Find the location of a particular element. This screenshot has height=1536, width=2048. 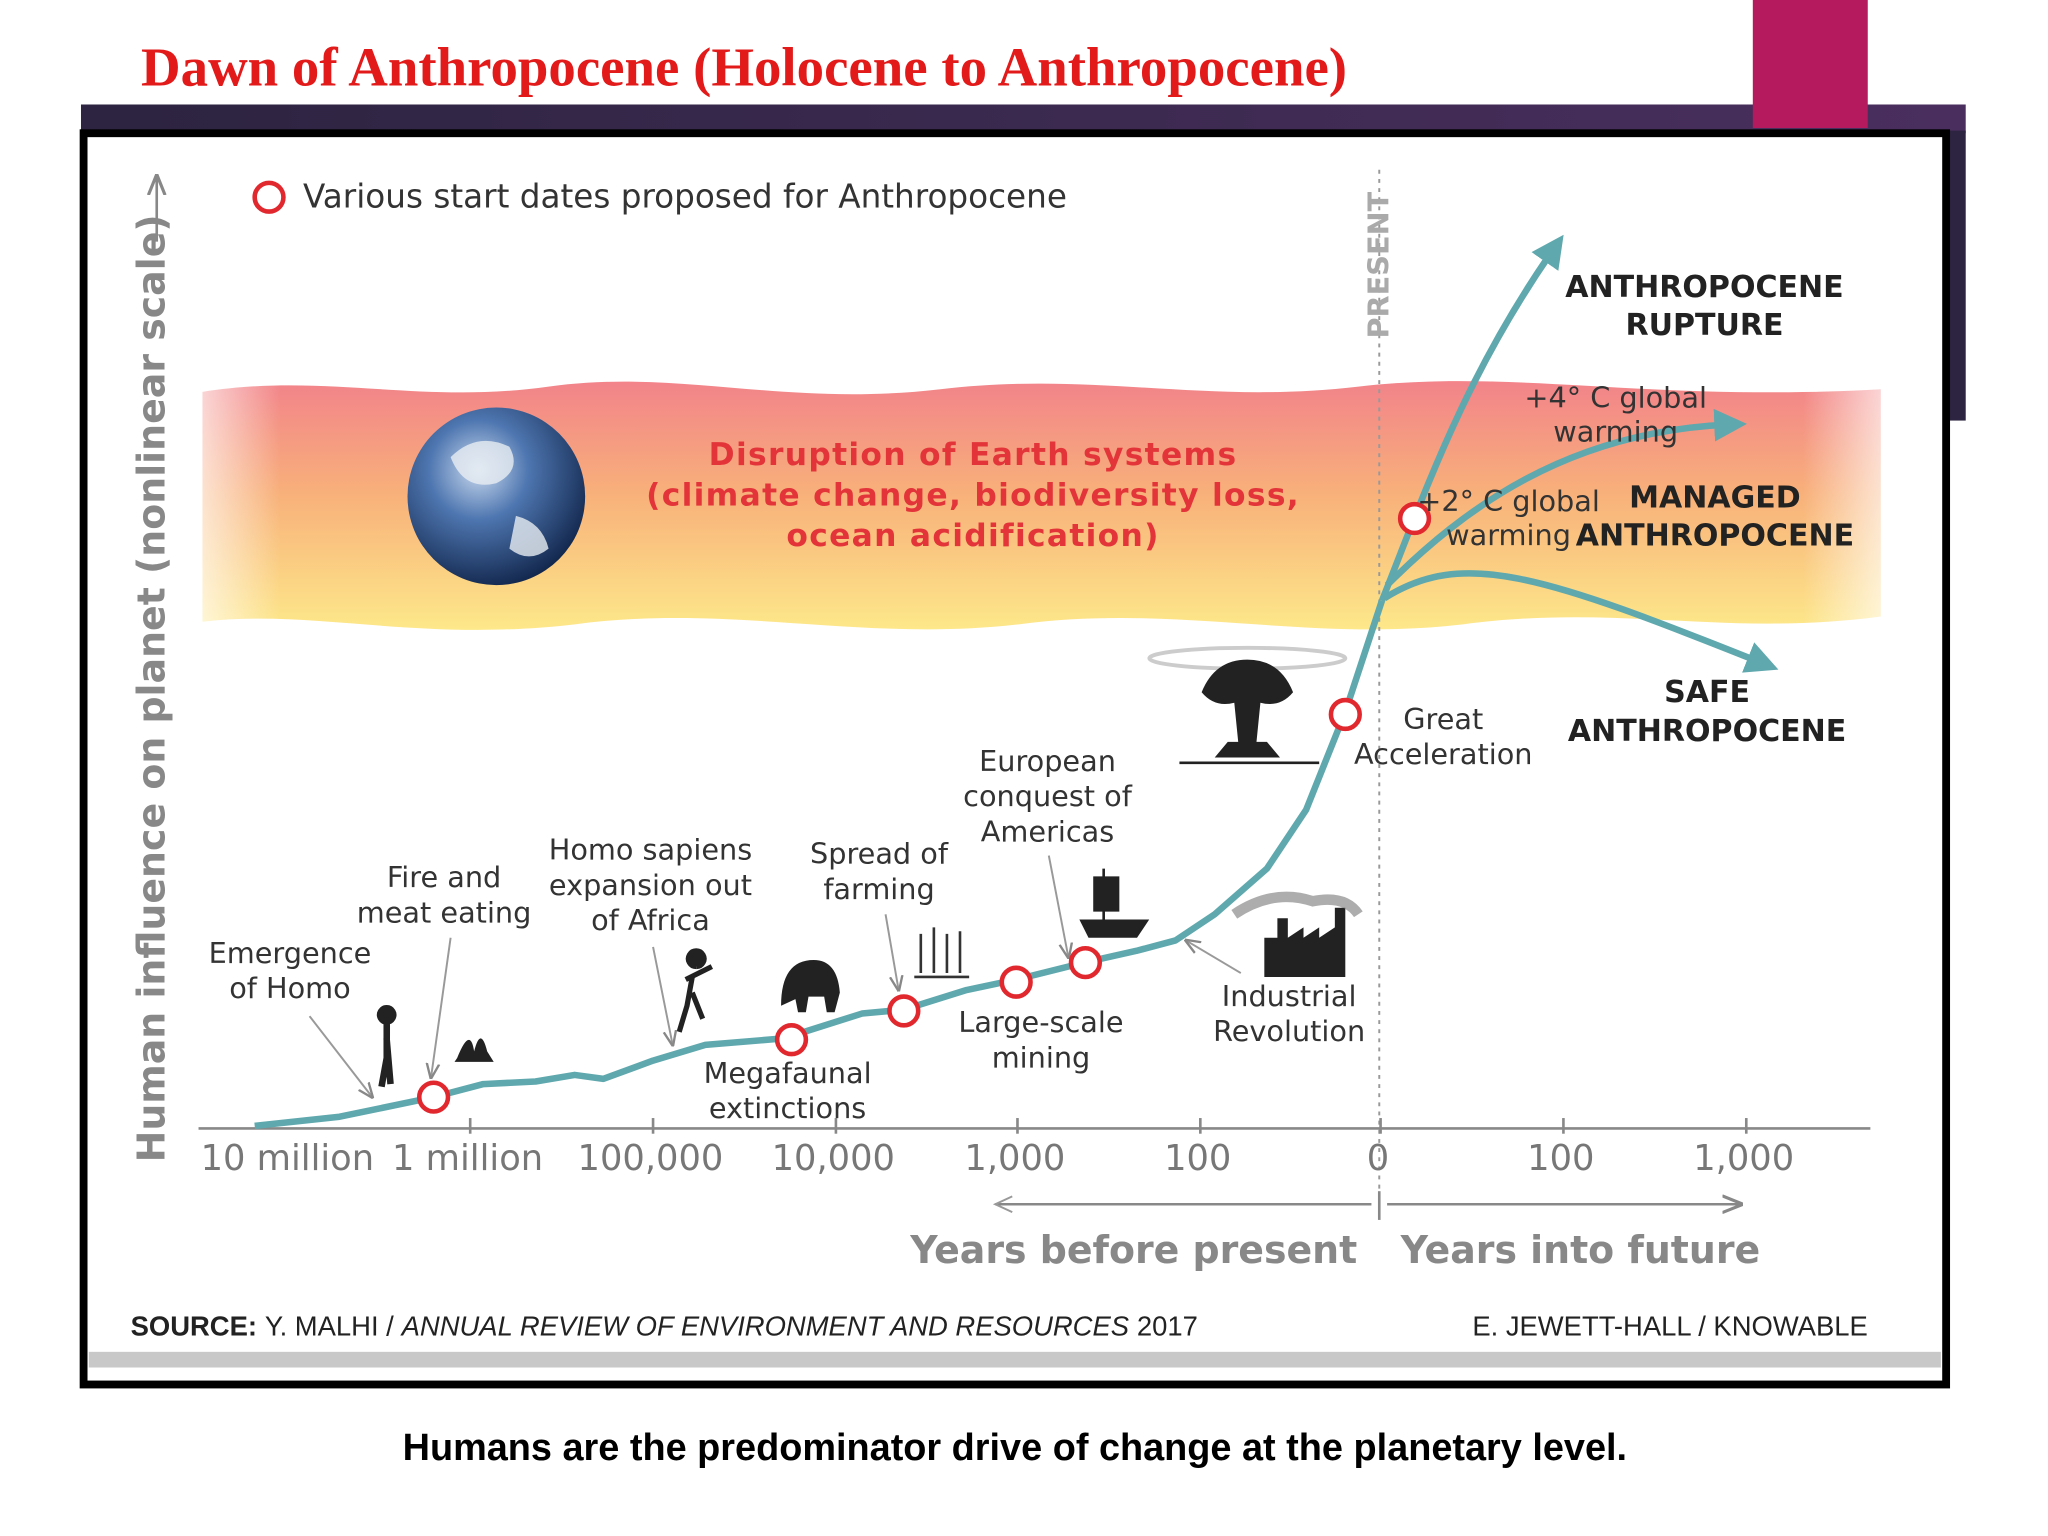

annotation: RUPTURE is located at coordinates (1704, 325).